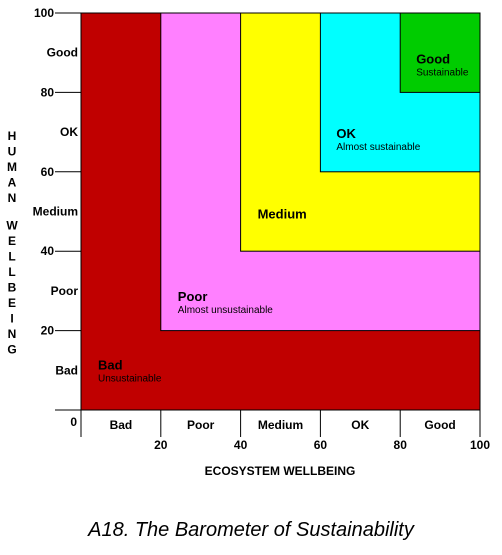 This screenshot has height=555, width=502. I want to click on y-axis-title-letter: B, so click(12, 288).